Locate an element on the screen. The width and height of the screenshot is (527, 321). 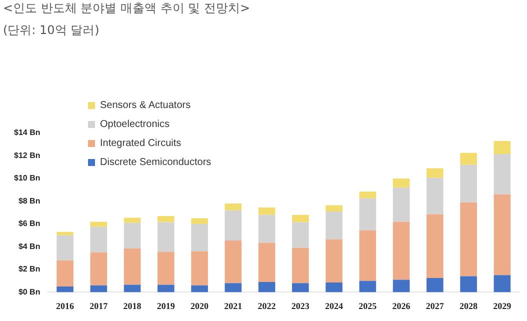
legend-label: Integrated Circuits is located at coordinates (140, 144).